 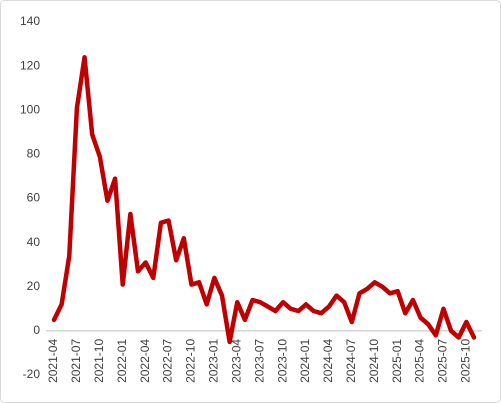 I want to click on y-tick-label: 120, so click(x=30, y=65).